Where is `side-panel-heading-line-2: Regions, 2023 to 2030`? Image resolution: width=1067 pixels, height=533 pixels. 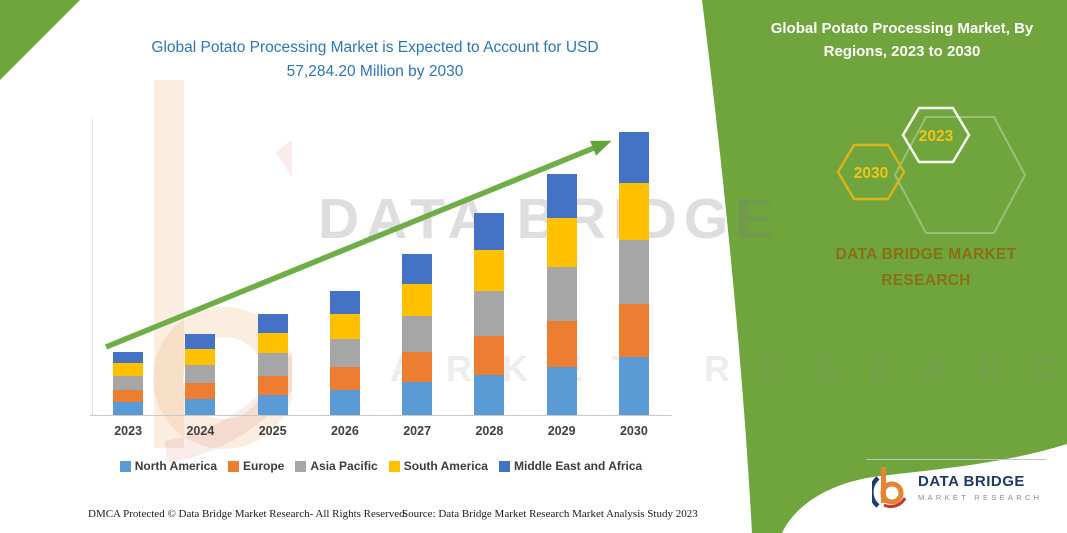 side-panel-heading-line-2: Regions, 2023 to 2030 is located at coordinates (902, 52).